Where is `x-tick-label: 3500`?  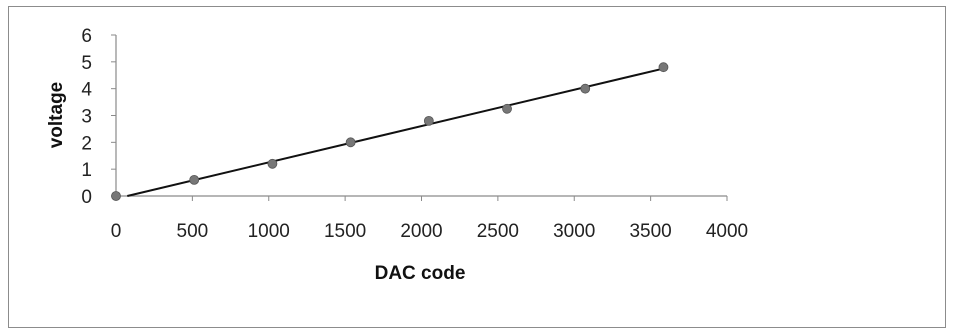 x-tick-label: 3500 is located at coordinates (650, 231).